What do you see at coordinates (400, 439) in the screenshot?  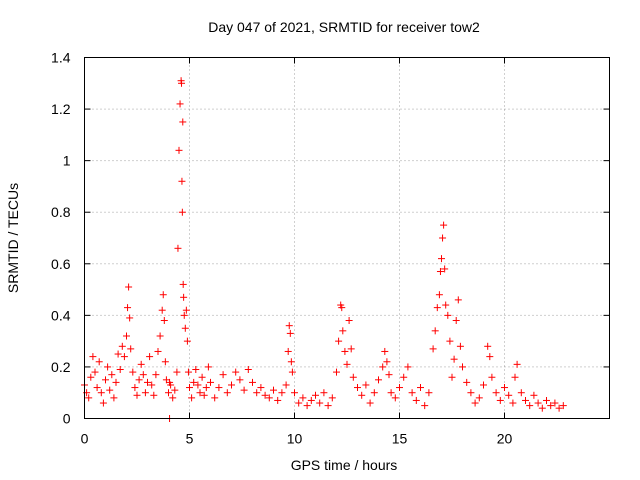 I see `x-tick-label: 15` at bounding box center [400, 439].